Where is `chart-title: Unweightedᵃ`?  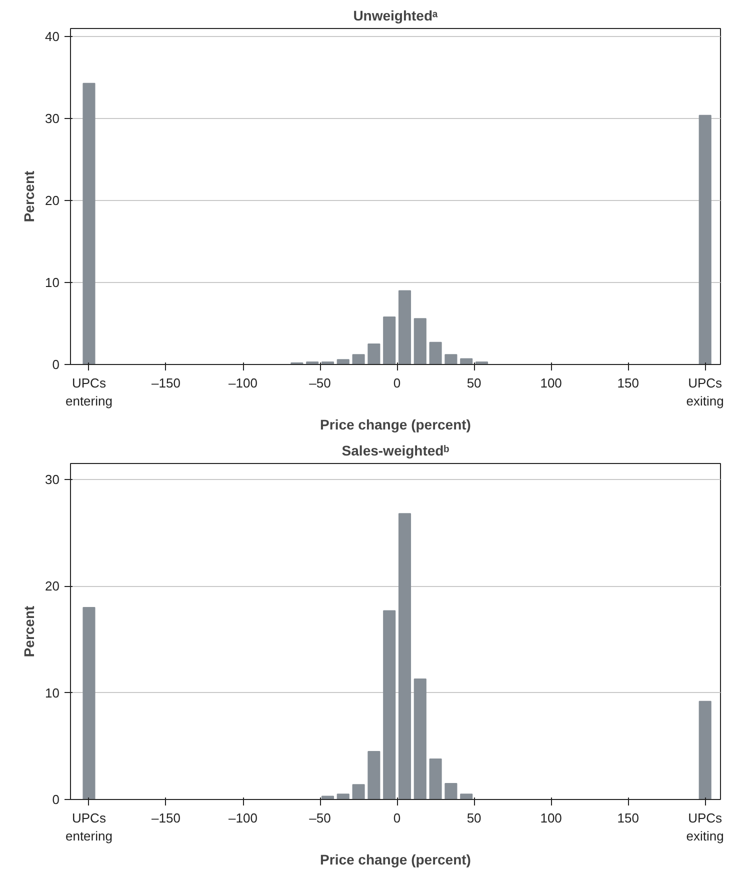 chart-title: Unweightedᵃ is located at coordinates (396, 16).